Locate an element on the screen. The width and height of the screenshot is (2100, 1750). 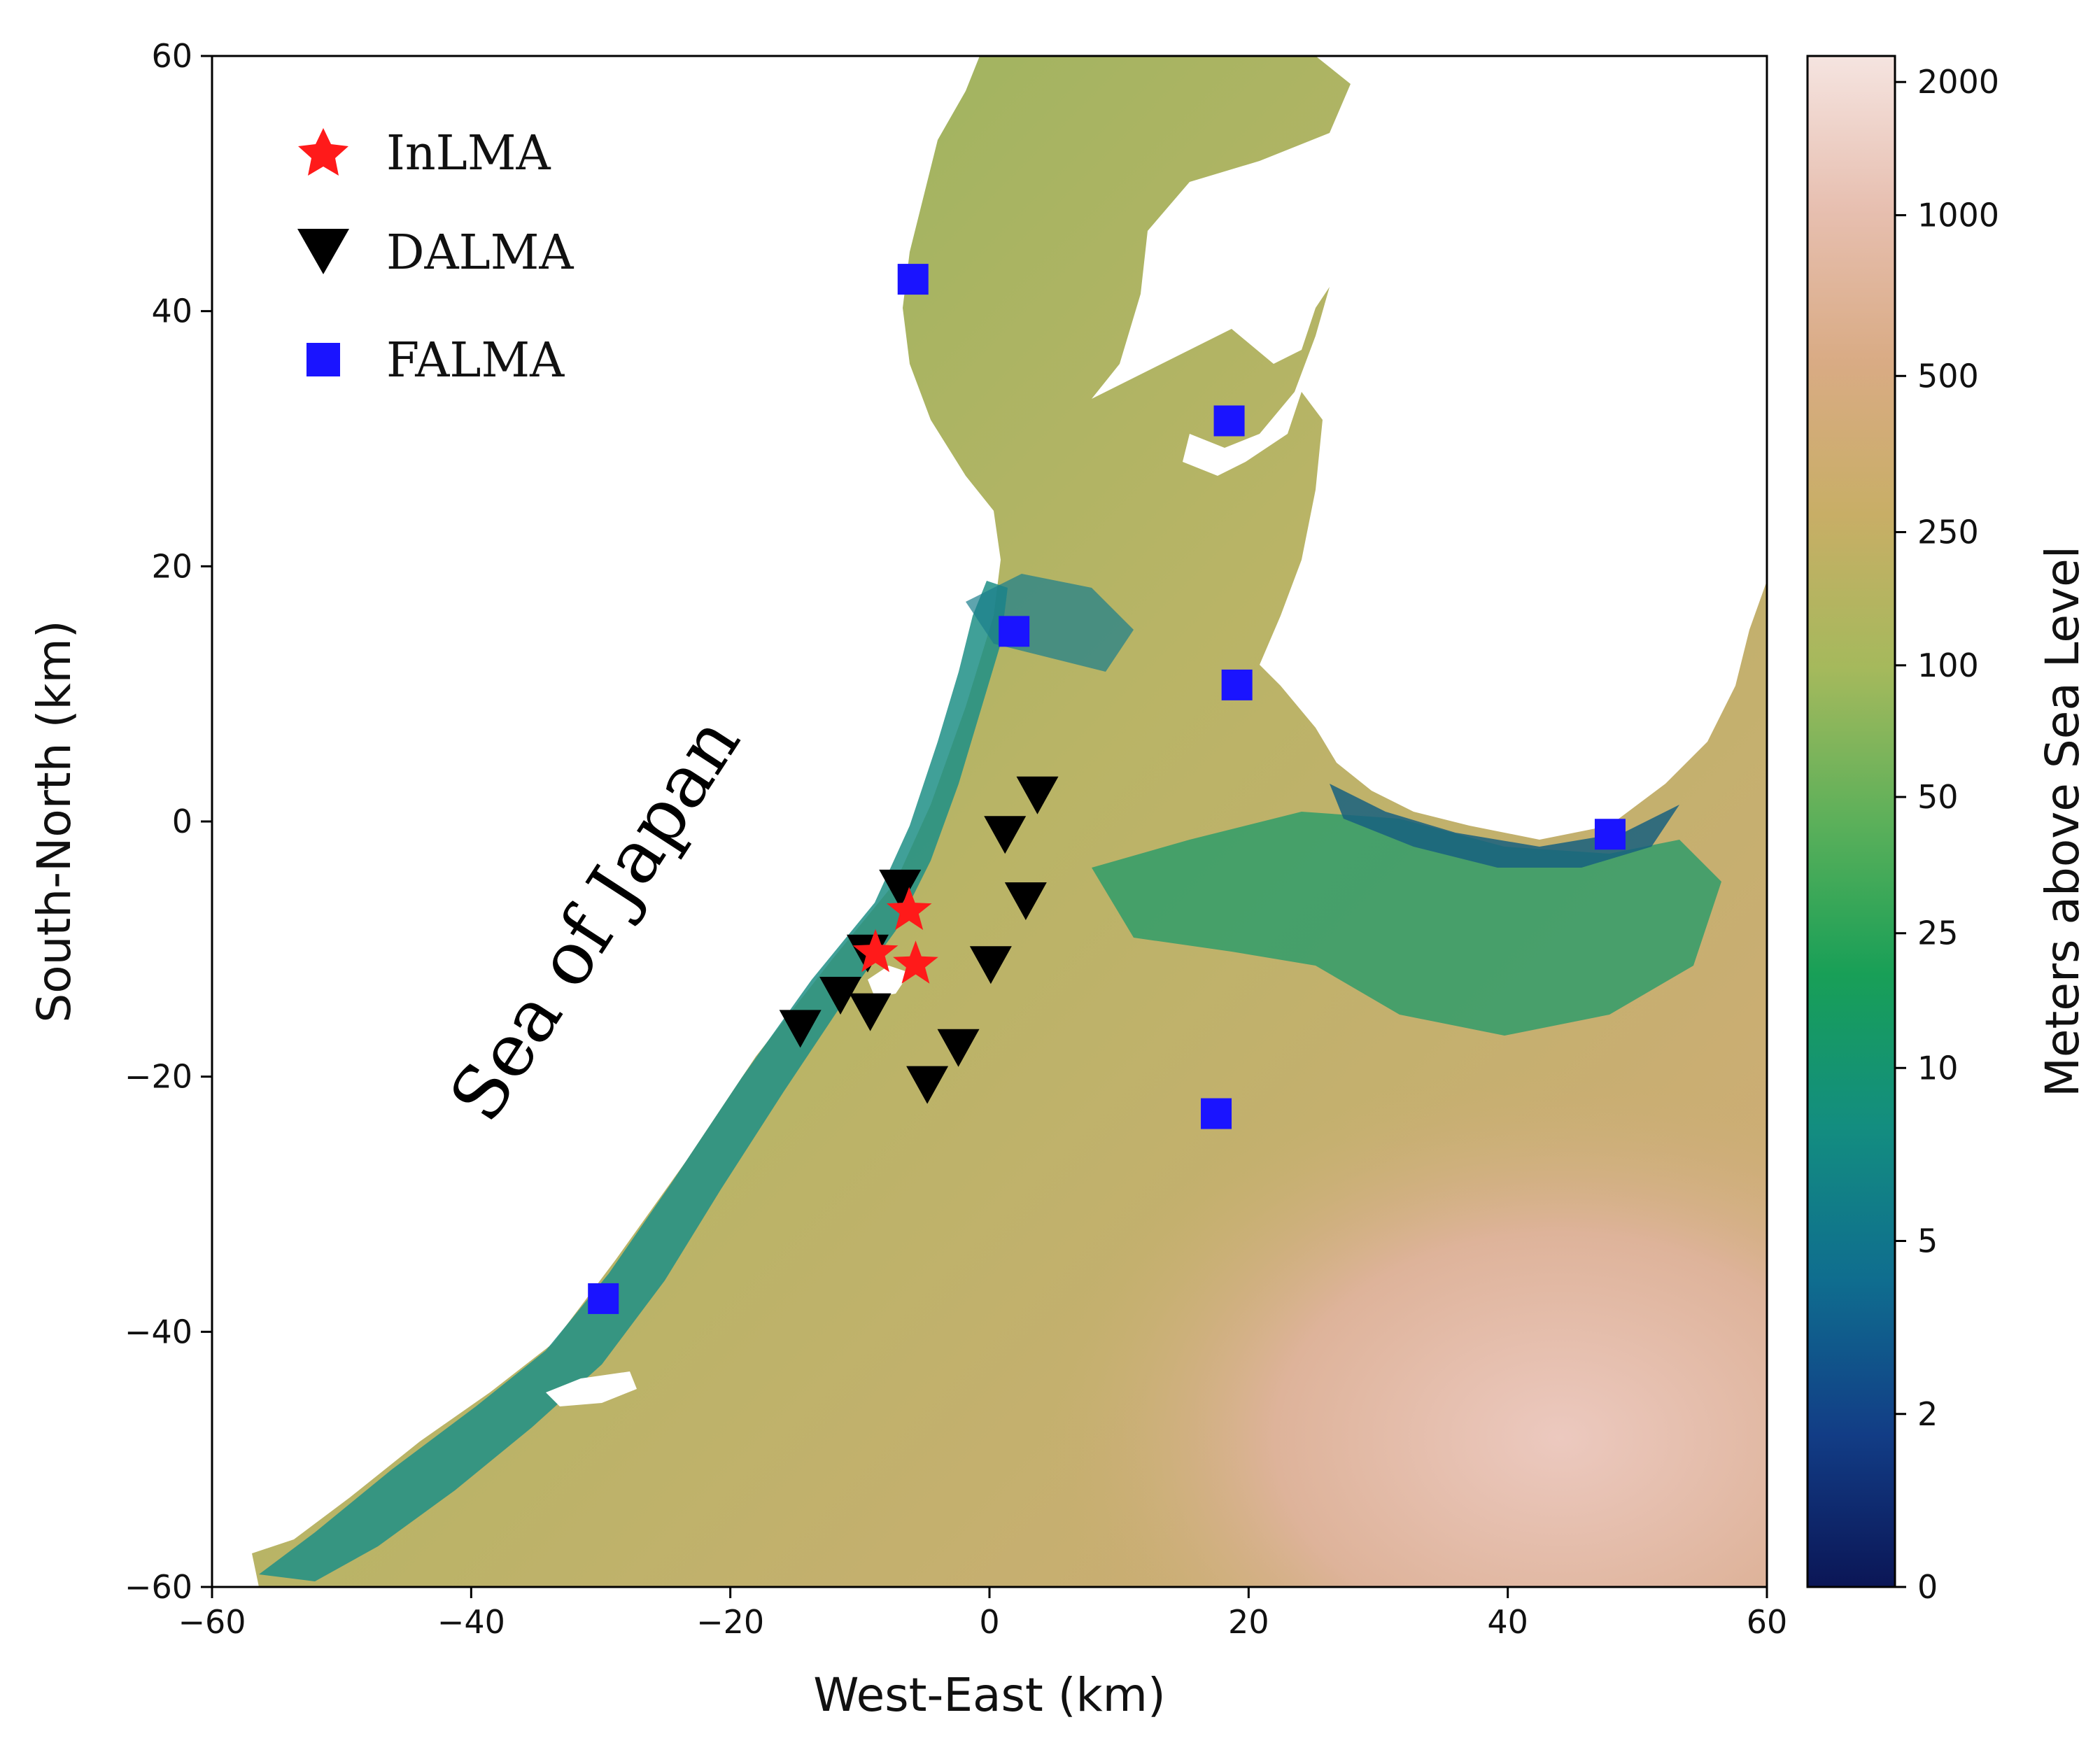
colorbar-title: Meters above Sea Level is located at coordinates (2063, 821).